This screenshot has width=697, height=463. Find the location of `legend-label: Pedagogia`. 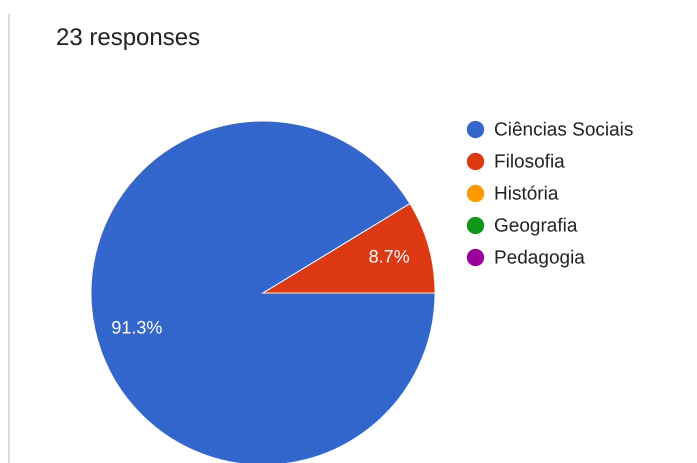

legend-label: Pedagogia is located at coordinates (540, 258).